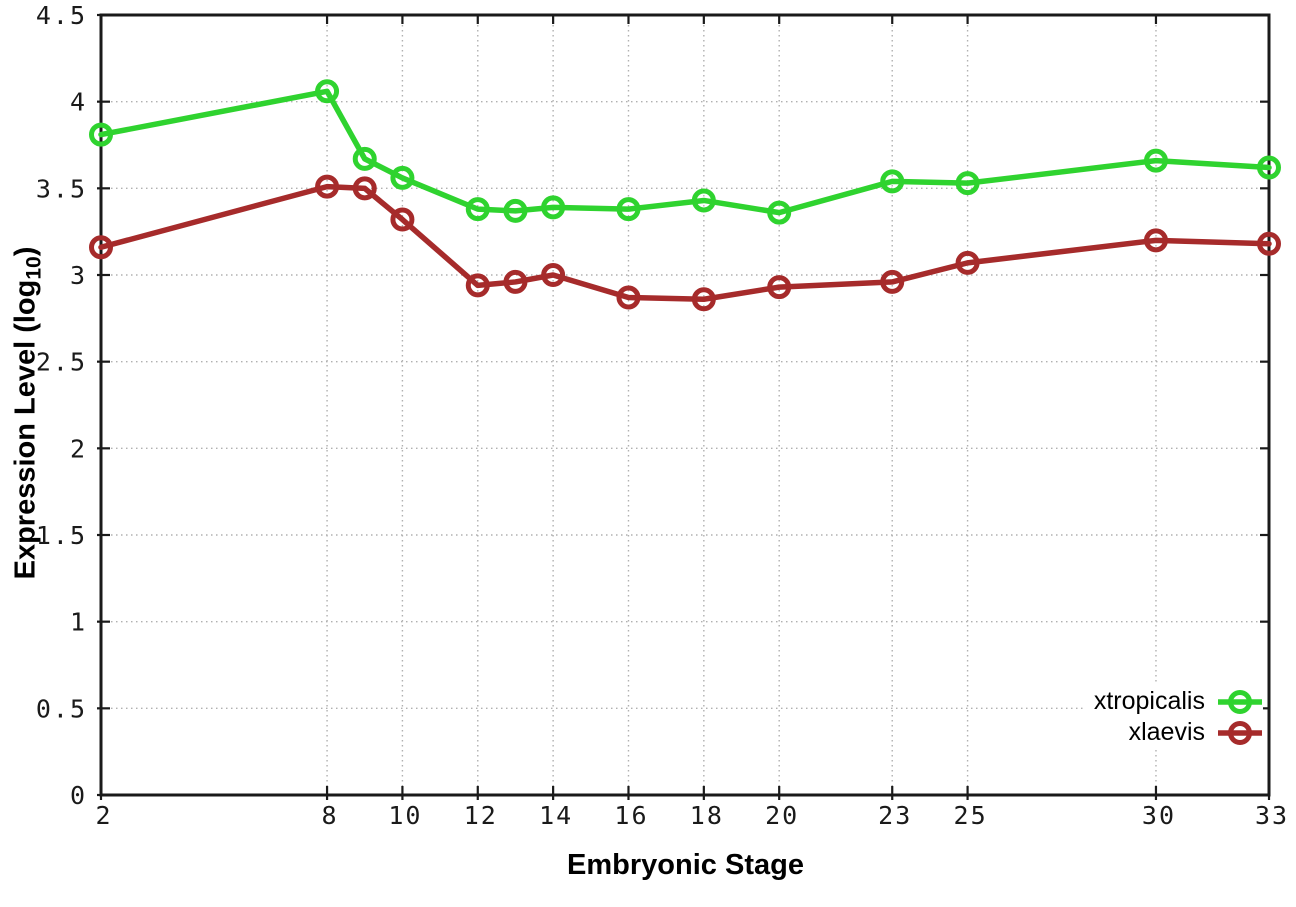 Image resolution: width=1296 pixels, height=907 pixels. Describe the element at coordinates (61, 362) in the screenshot. I see `y-tick-label: 2.5` at that location.